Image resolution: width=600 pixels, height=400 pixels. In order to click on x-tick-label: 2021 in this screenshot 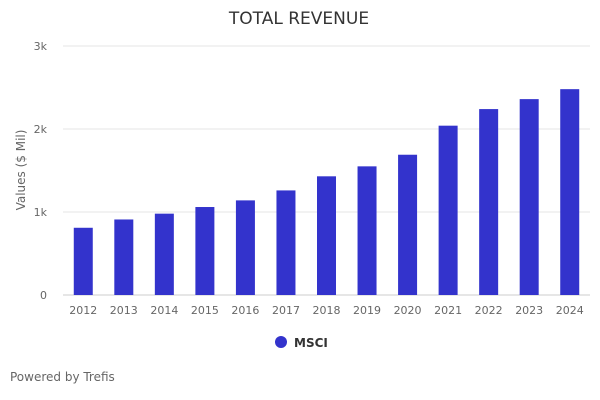, I will do `click(448, 310)`.